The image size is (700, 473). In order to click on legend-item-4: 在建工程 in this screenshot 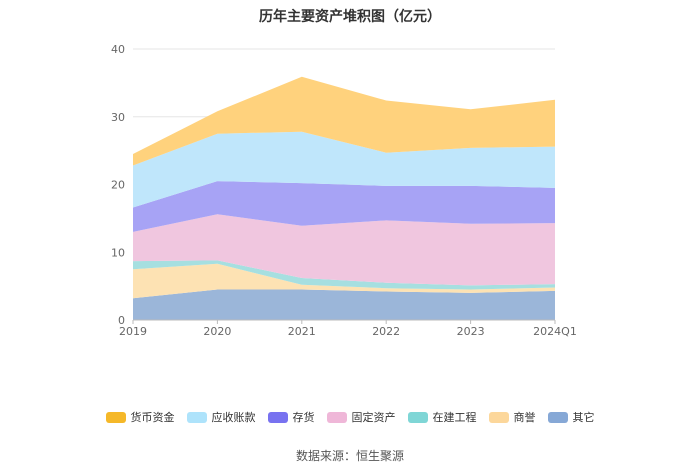, I will do `click(442, 417)`.